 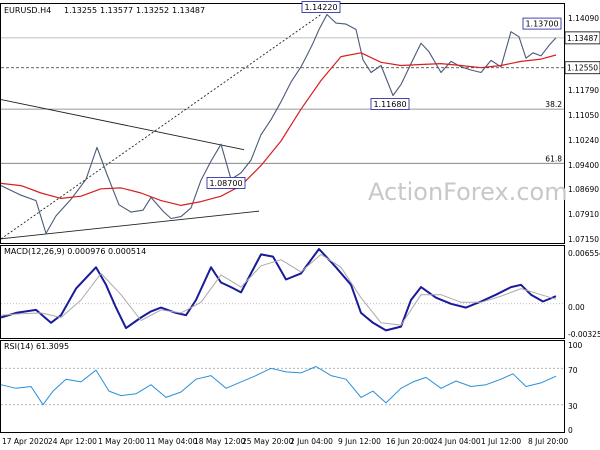 I want to click on main-y-tick: 1.09400, so click(x=583, y=165).